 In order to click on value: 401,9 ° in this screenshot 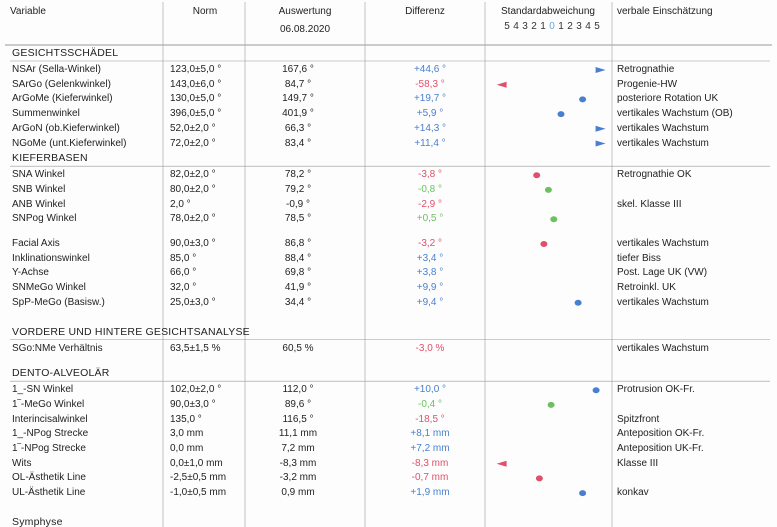, I will do `click(298, 114)`.